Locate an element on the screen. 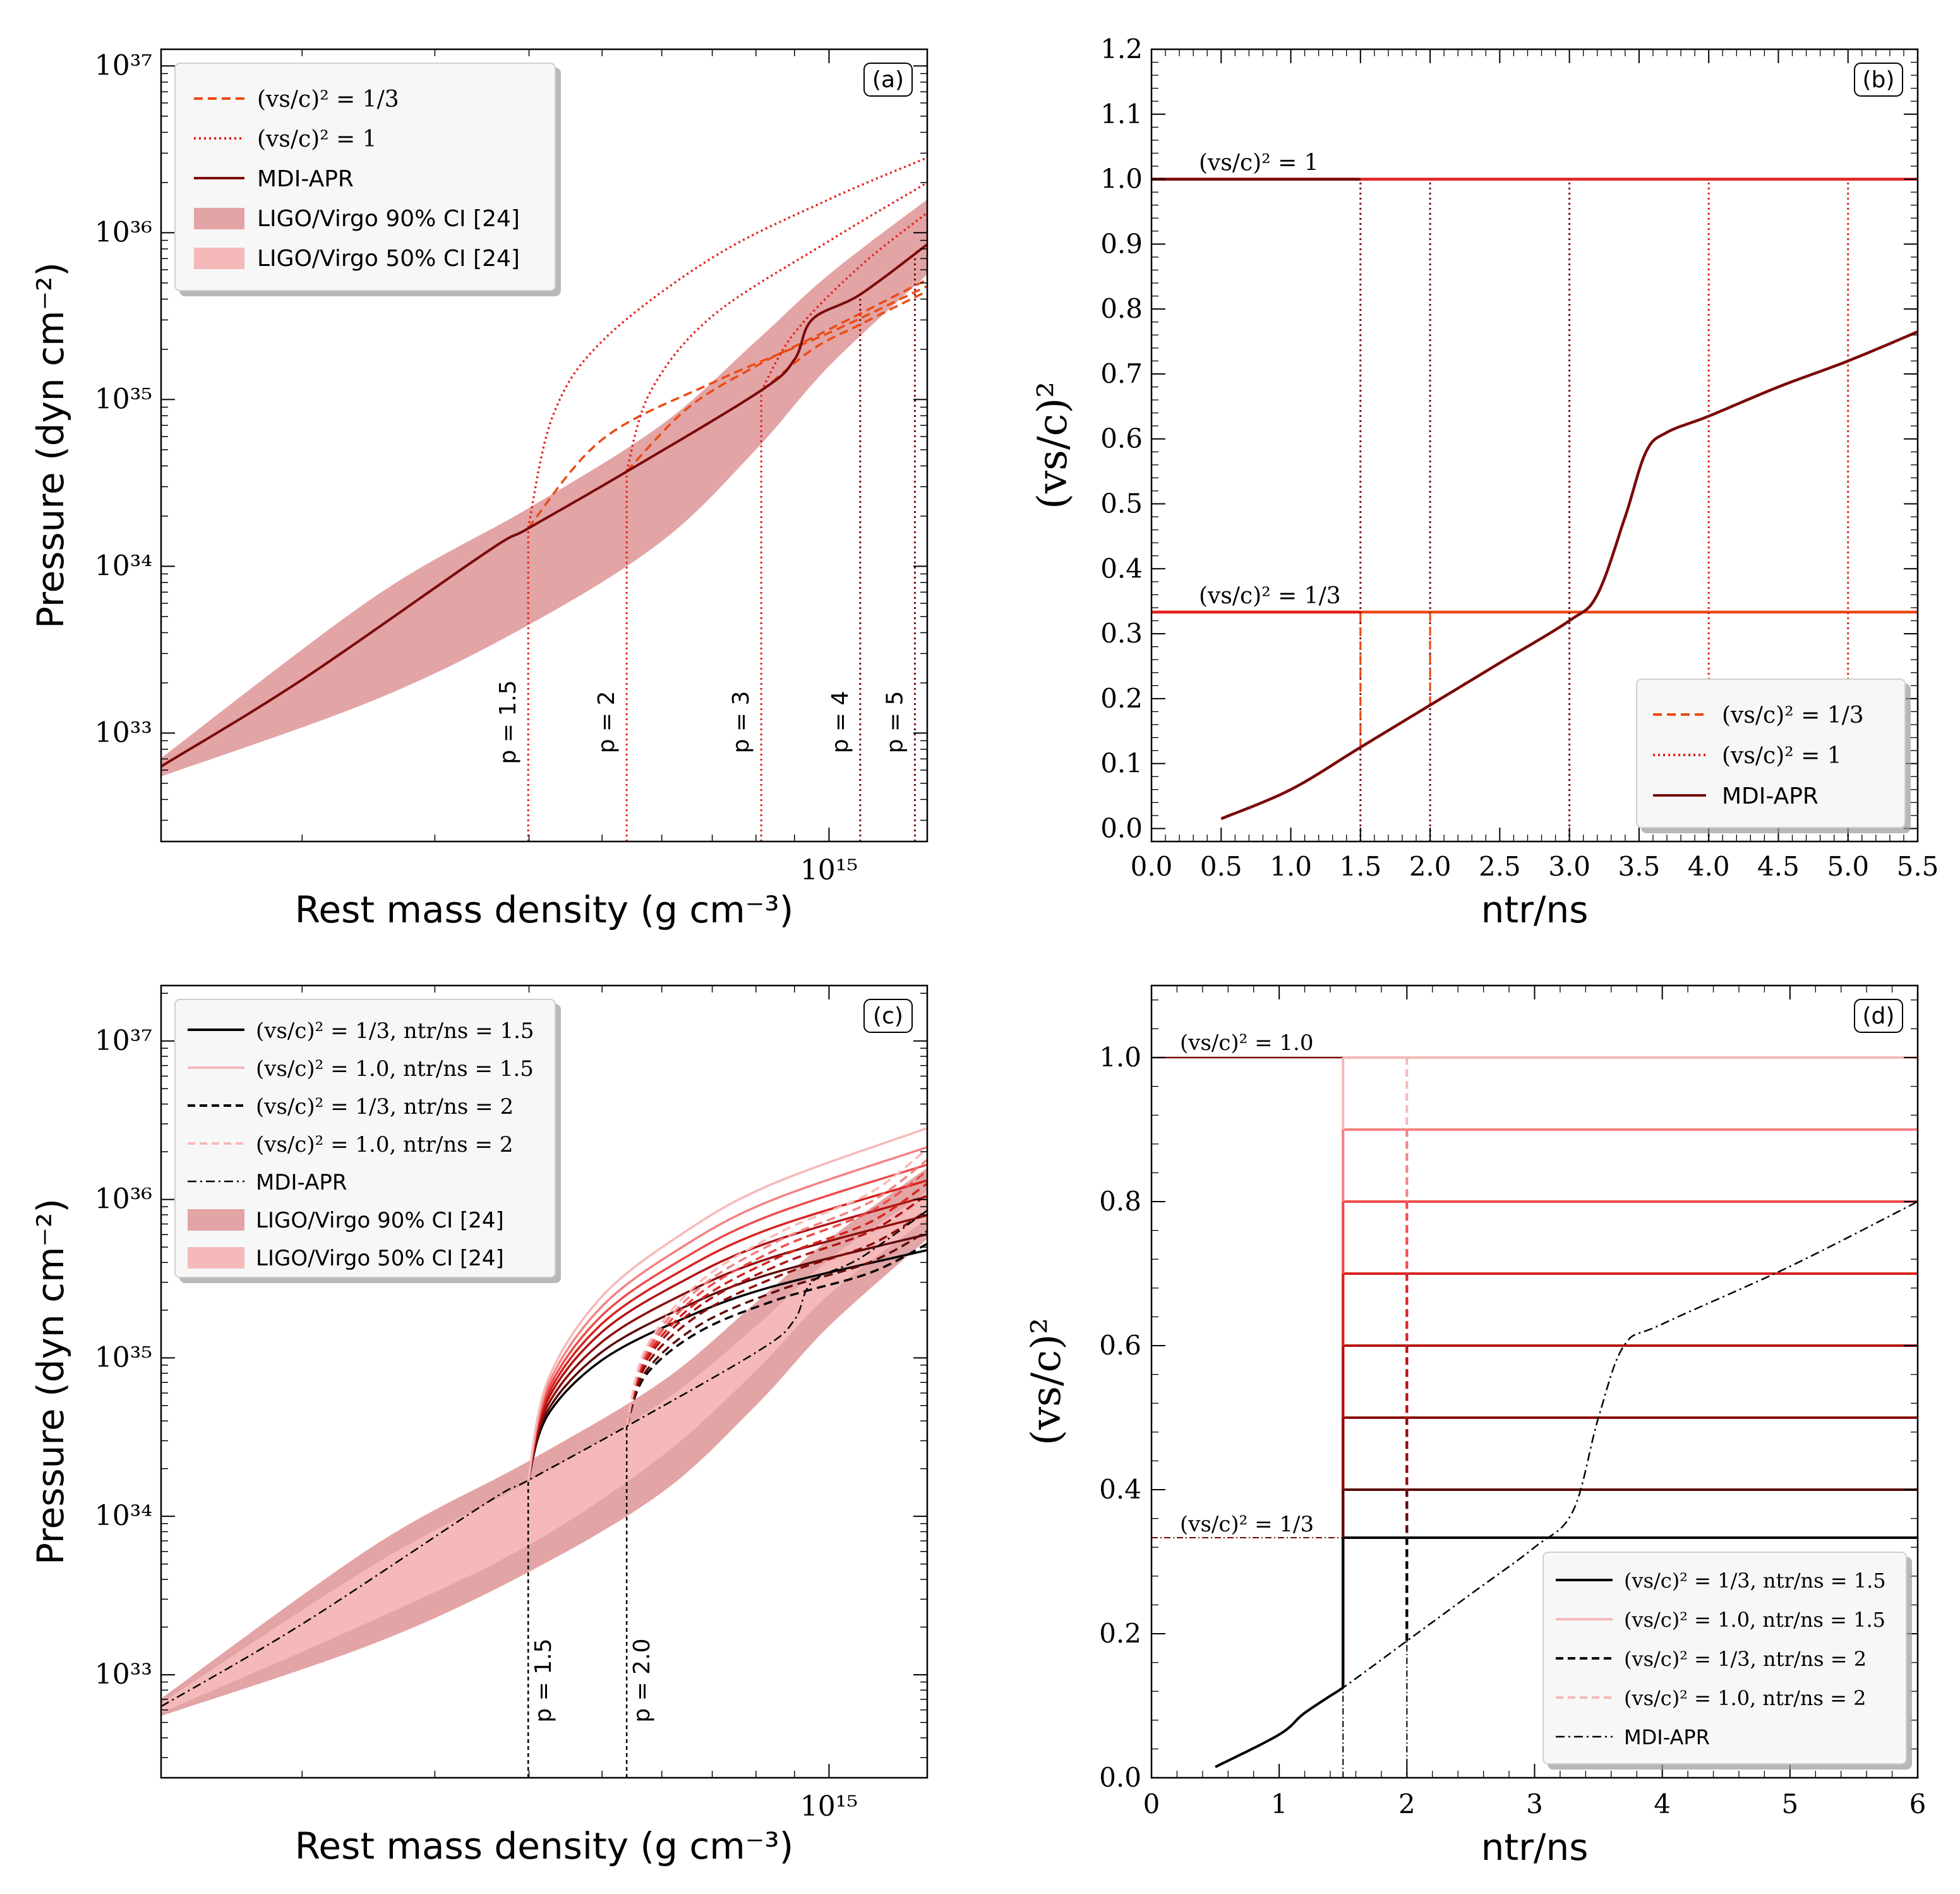 The image size is (1960, 1894). x-tick-label: 5.0 is located at coordinates (1848, 866).